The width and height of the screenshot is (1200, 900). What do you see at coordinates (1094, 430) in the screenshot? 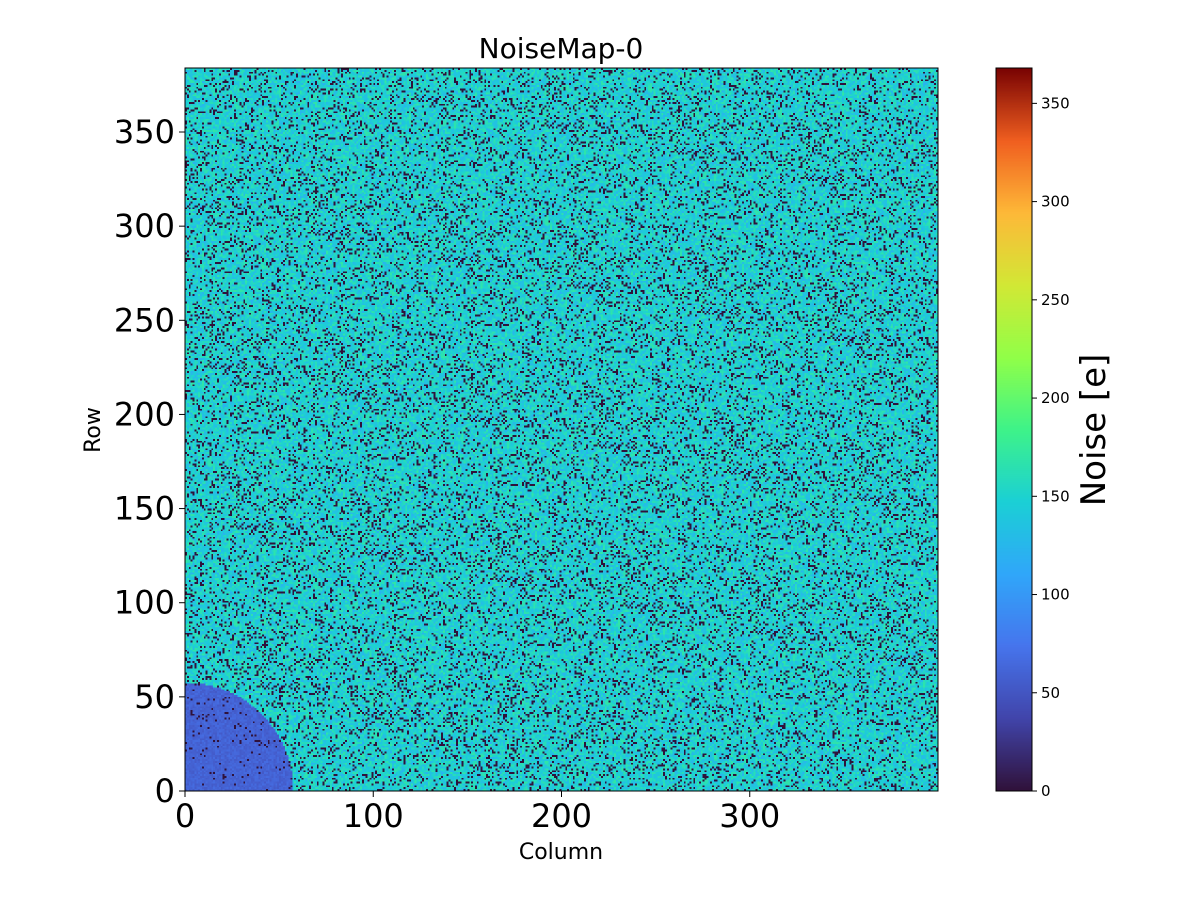
I see `colorbar-label: Noise [e]` at bounding box center [1094, 430].